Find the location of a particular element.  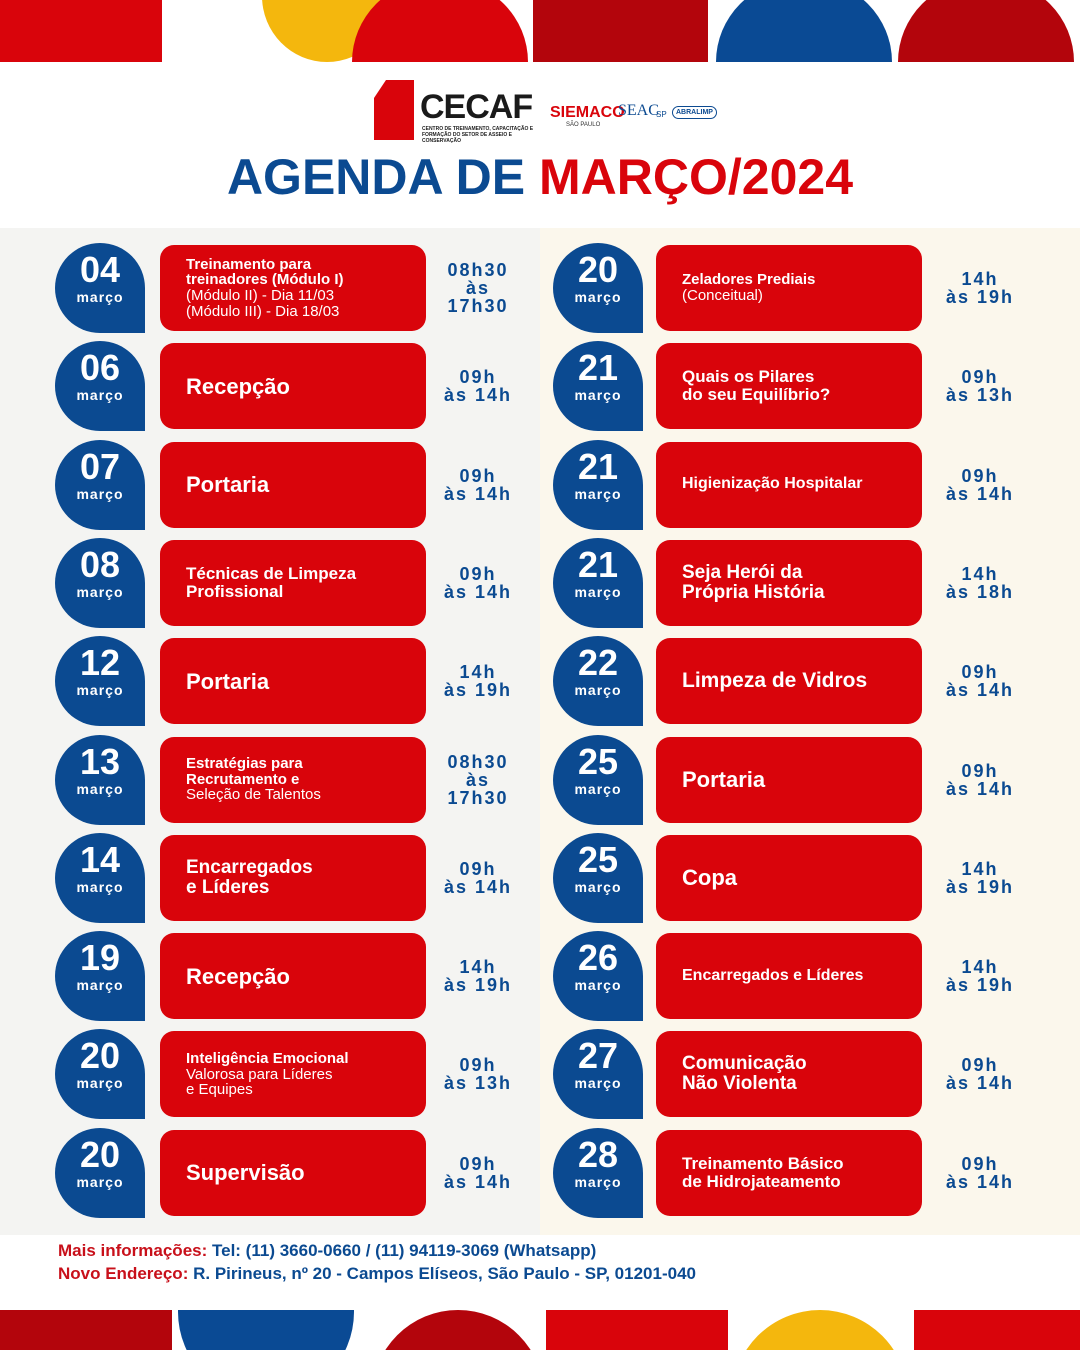

event-time: 08h30 às 17h30 is located at coordinates (478, 288).